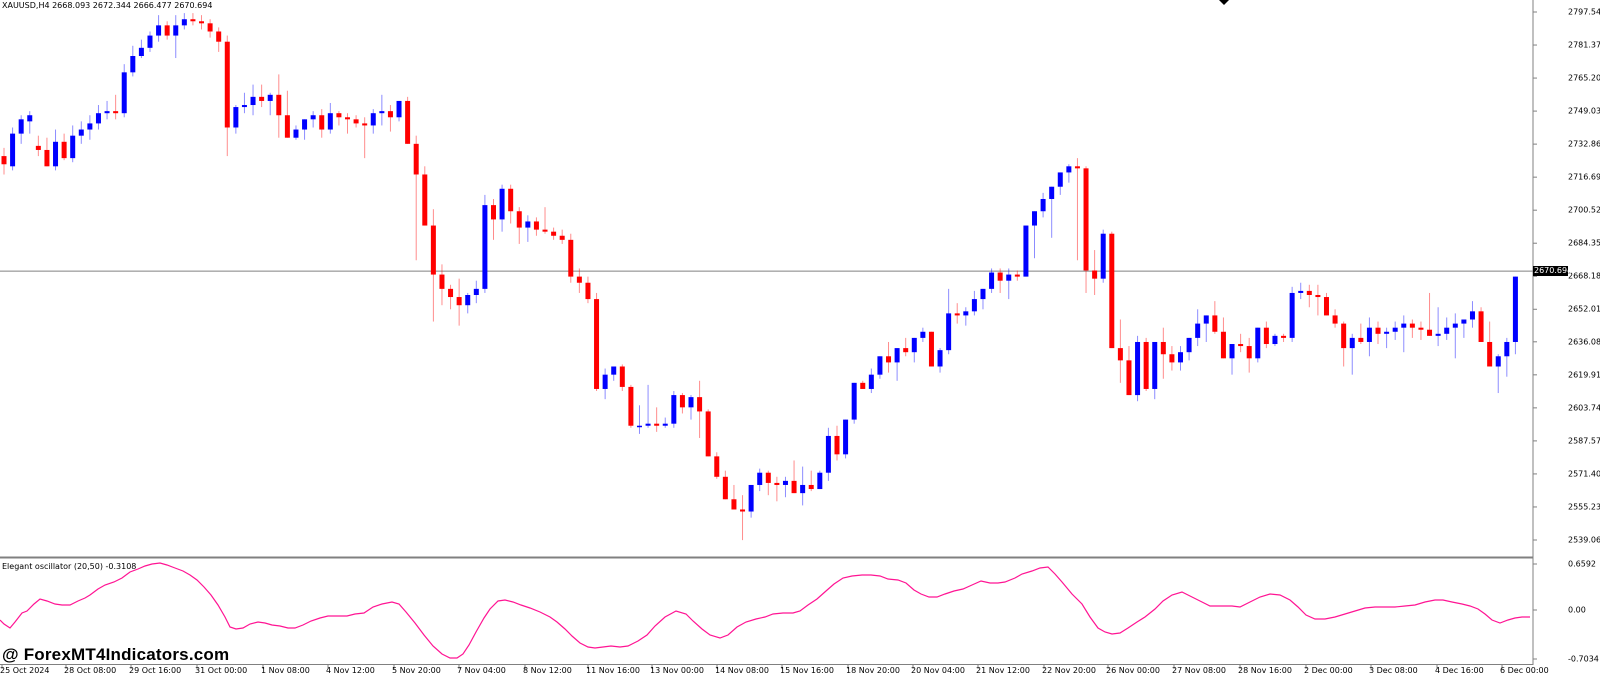  I want to click on time-tick-label: 28 Nov 16:00, so click(1265, 670).